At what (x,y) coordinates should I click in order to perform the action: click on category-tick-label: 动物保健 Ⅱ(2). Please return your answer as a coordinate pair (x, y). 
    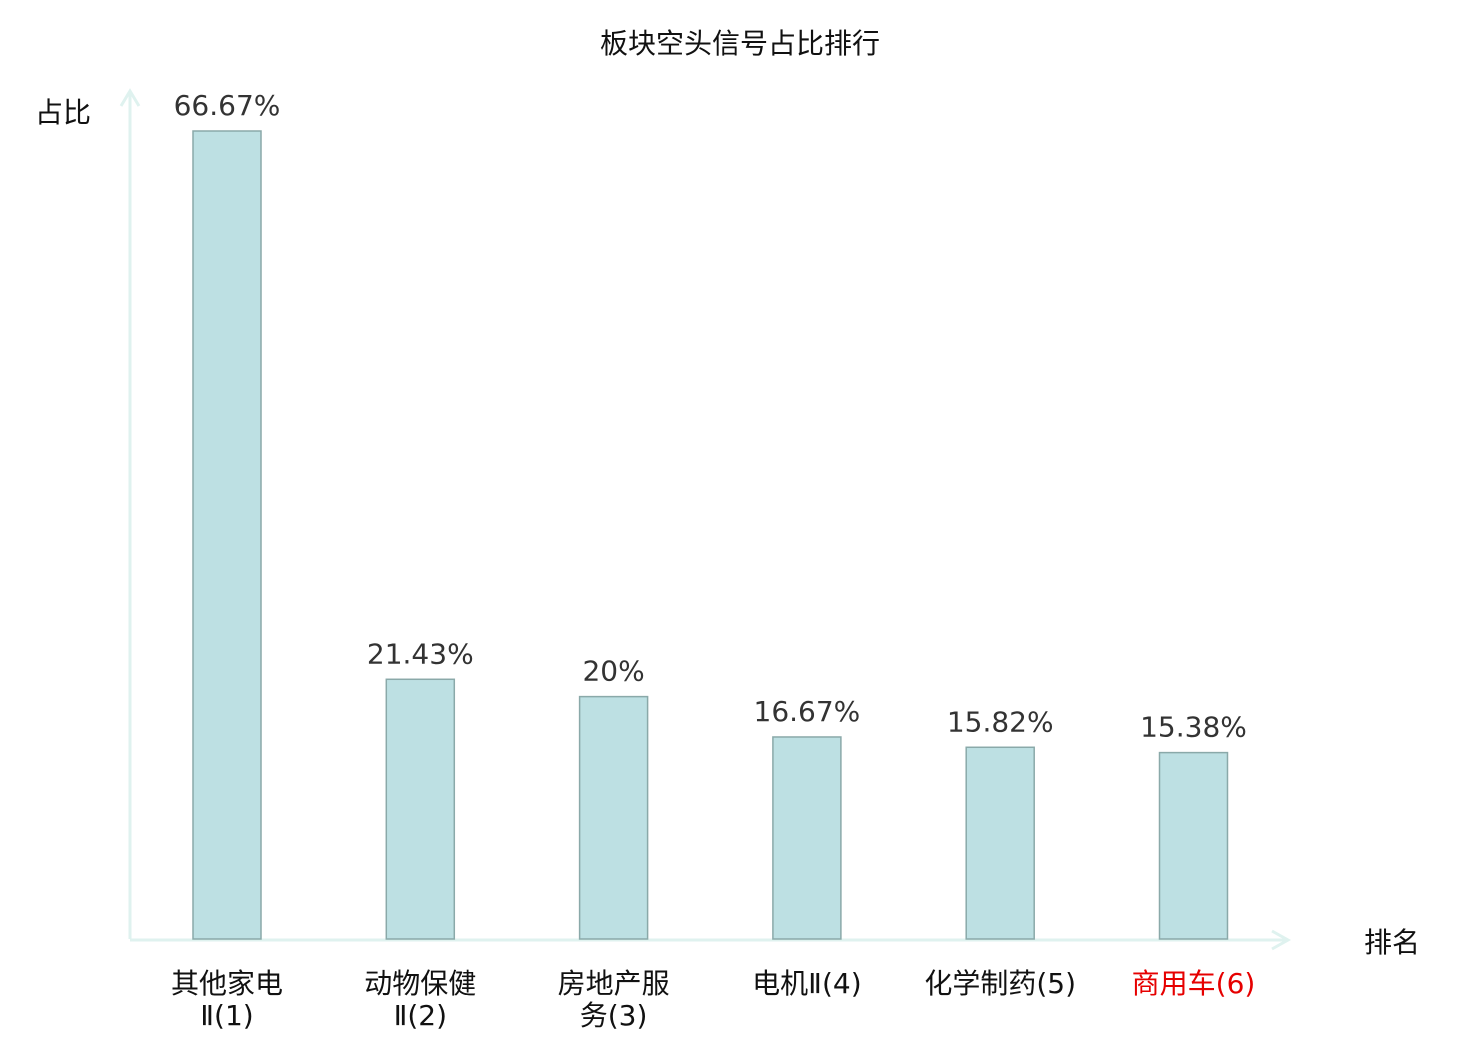
    Looking at the image, I should click on (420, 999).